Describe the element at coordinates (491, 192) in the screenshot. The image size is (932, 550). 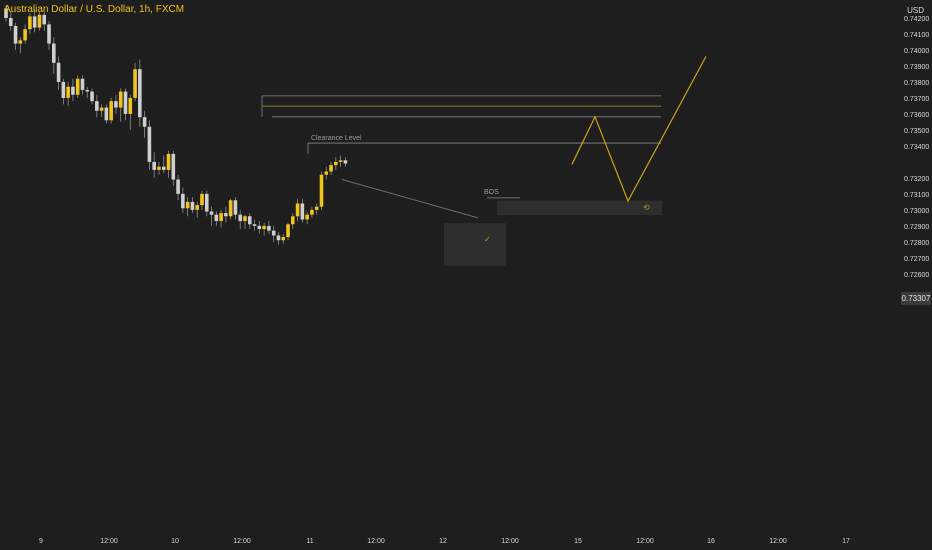
I see `bos-label: BOS` at that location.